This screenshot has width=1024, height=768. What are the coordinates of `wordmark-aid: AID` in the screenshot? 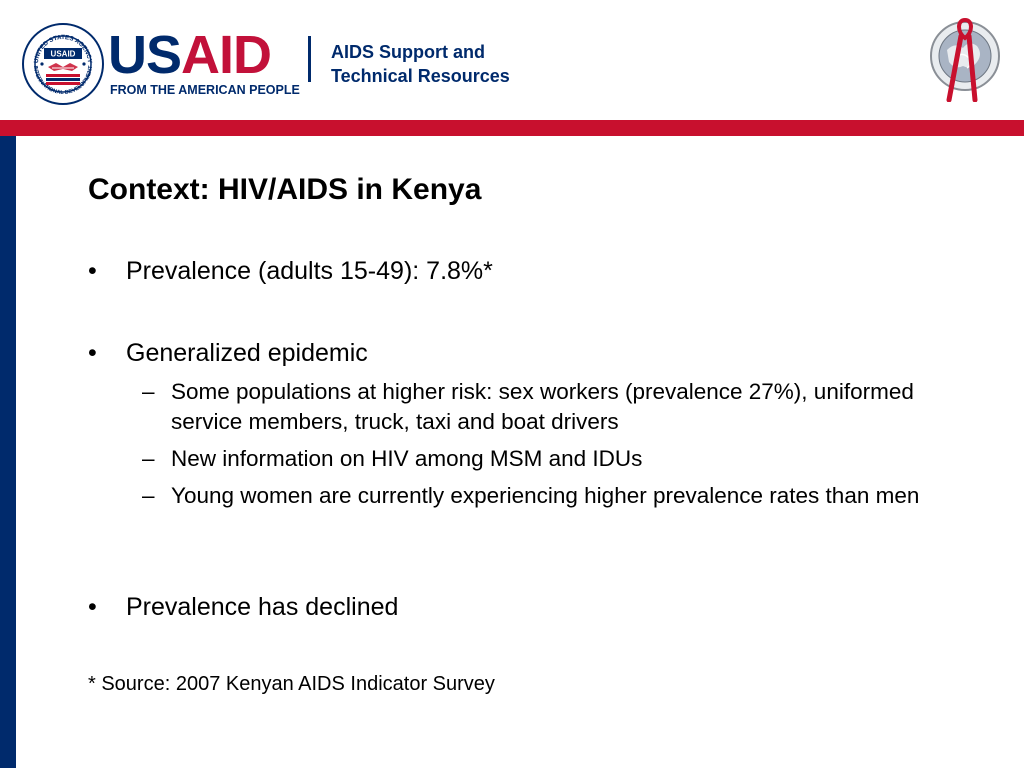 It's located at (226, 55).